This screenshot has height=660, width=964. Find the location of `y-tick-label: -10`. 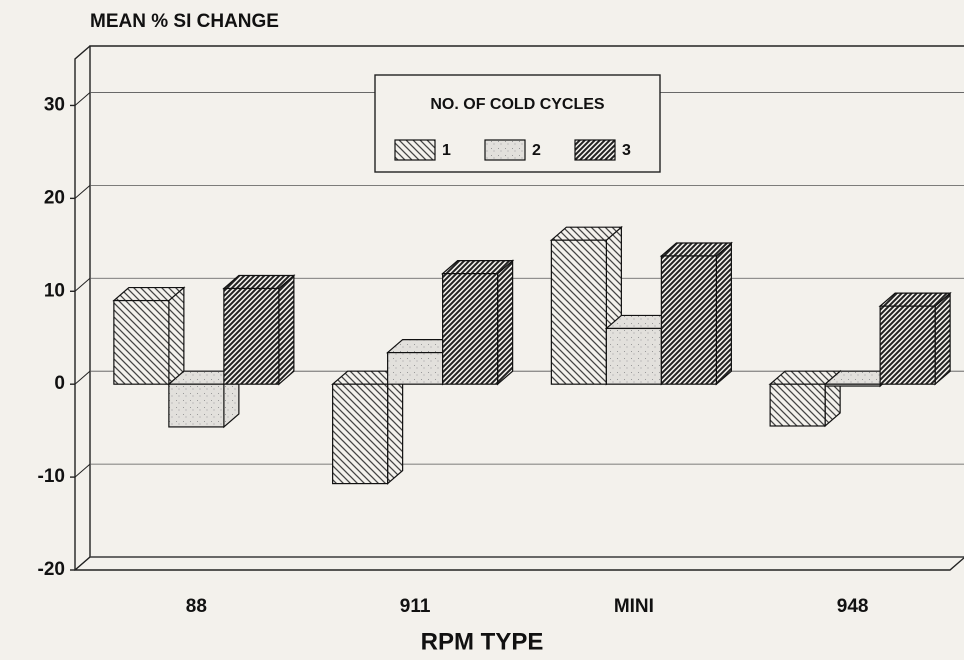

y-tick-label: -10 is located at coordinates (51, 476).